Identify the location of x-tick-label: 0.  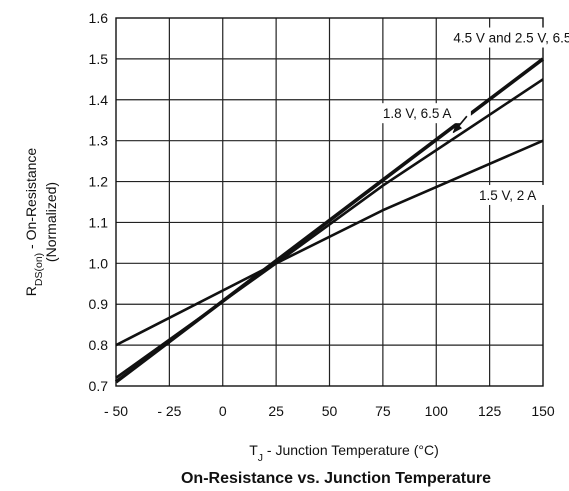
(223, 411).